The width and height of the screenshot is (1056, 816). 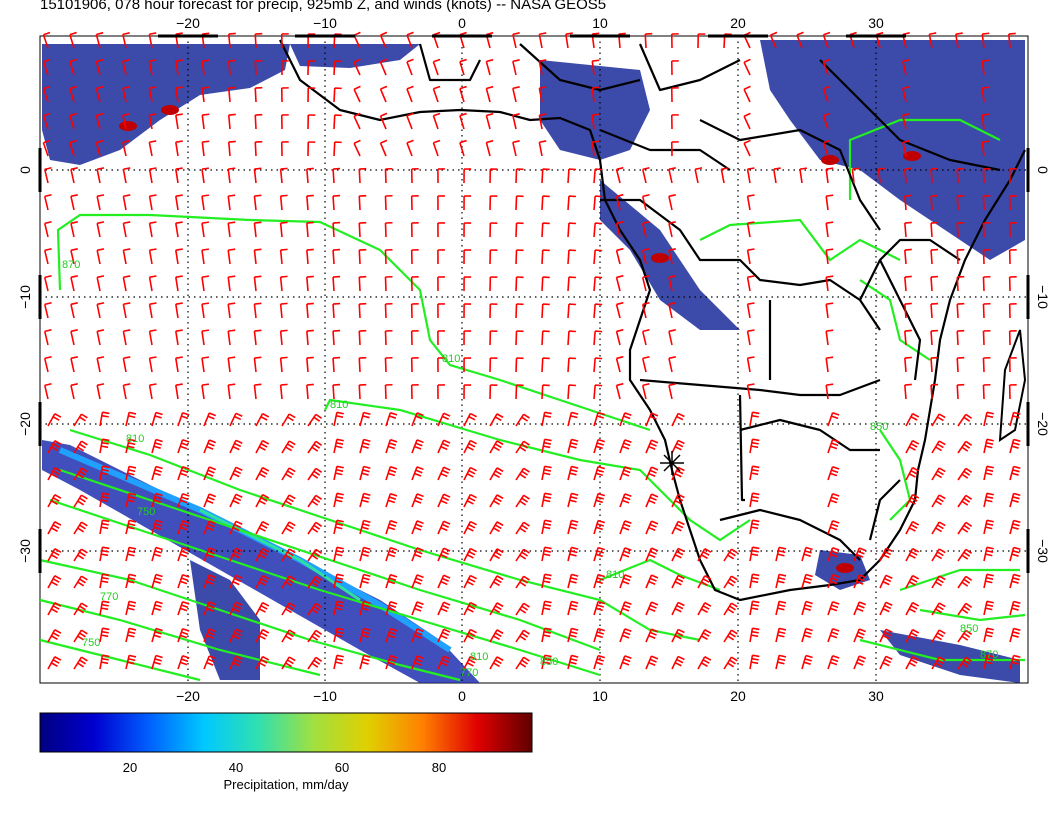 I want to click on lat-tick-right: −10, so click(x=1043, y=297).